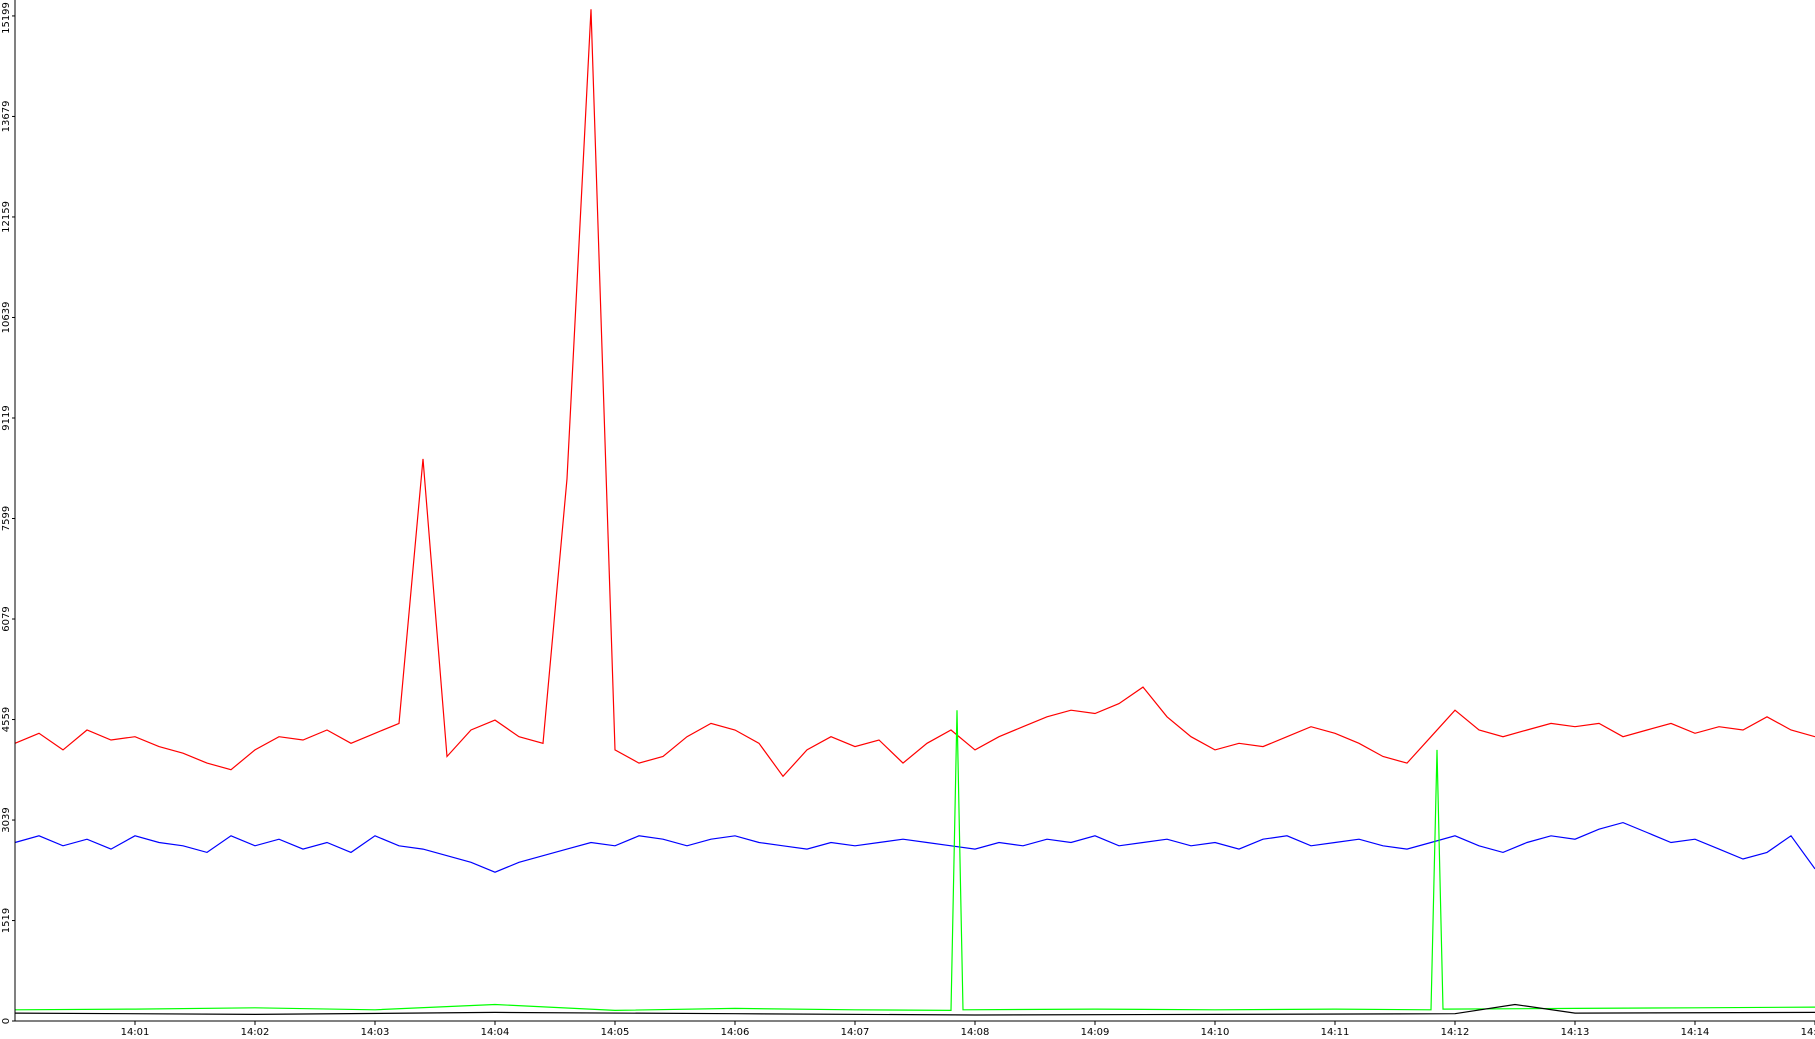 This screenshot has height=1039, width=1815. What do you see at coordinates (1575, 1032) in the screenshot?
I see `x-tick-label: 14:13` at bounding box center [1575, 1032].